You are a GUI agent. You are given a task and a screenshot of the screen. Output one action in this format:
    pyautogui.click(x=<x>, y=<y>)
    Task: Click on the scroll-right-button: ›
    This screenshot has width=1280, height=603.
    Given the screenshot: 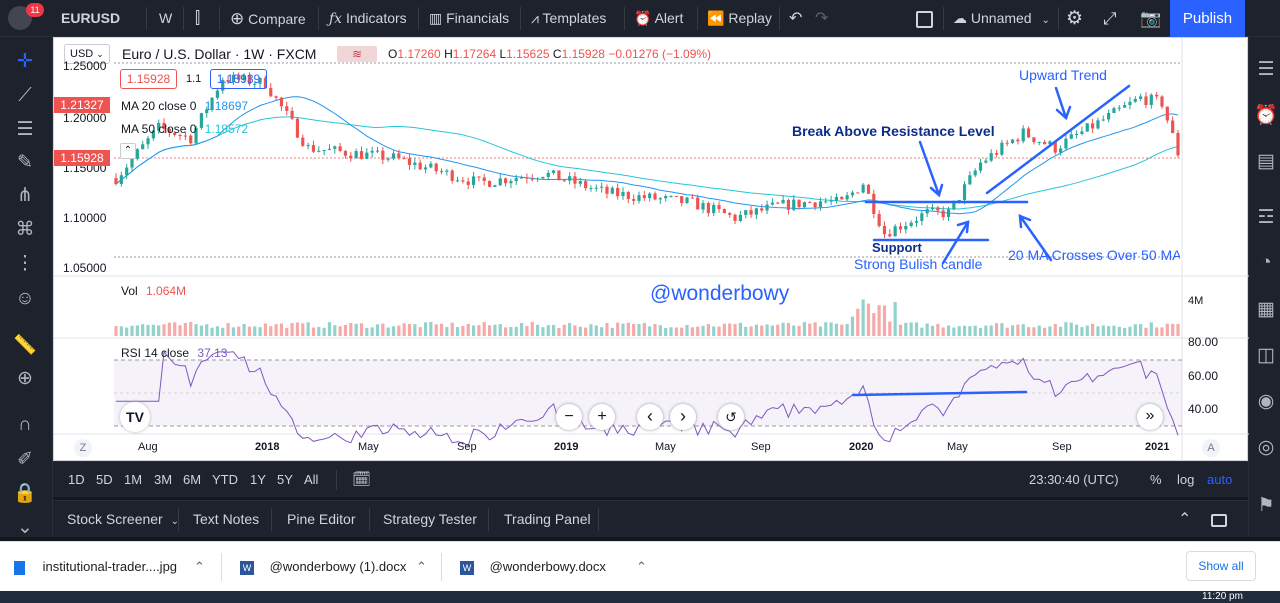 What is the action you would take?
    pyautogui.click(x=683, y=417)
    